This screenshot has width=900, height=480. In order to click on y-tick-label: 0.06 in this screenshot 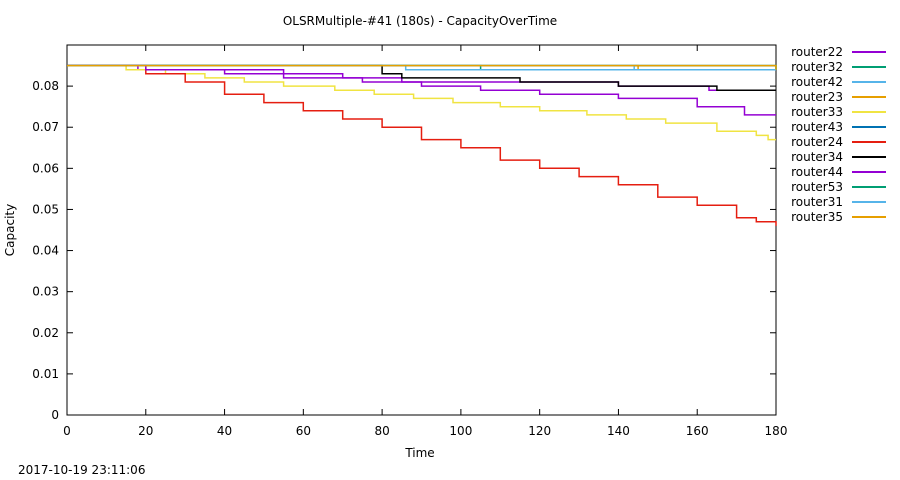, I will do `click(45, 168)`.